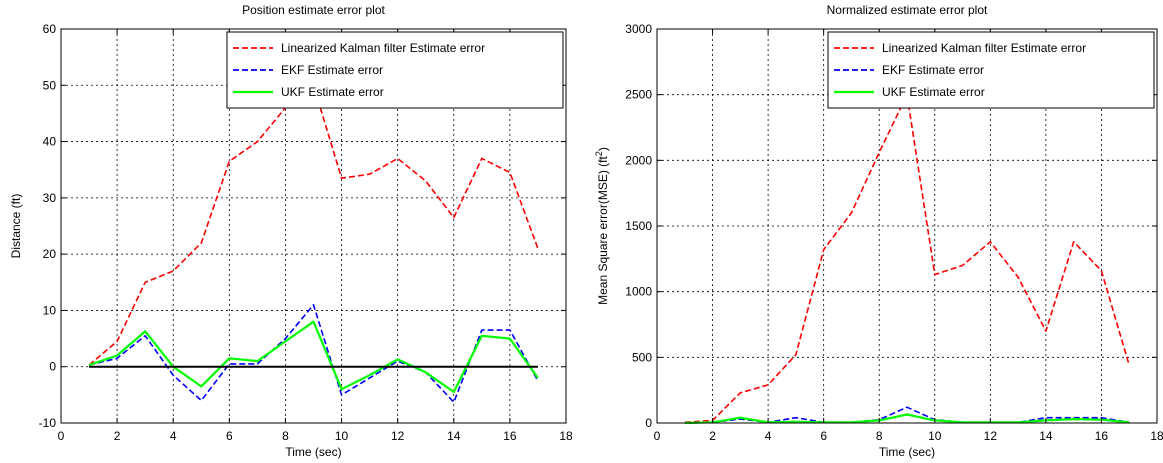 The image size is (1163, 463). Describe the element at coordinates (1102, 436) in the screenshot. I see `norm-x-tick-label: 16` at that location.